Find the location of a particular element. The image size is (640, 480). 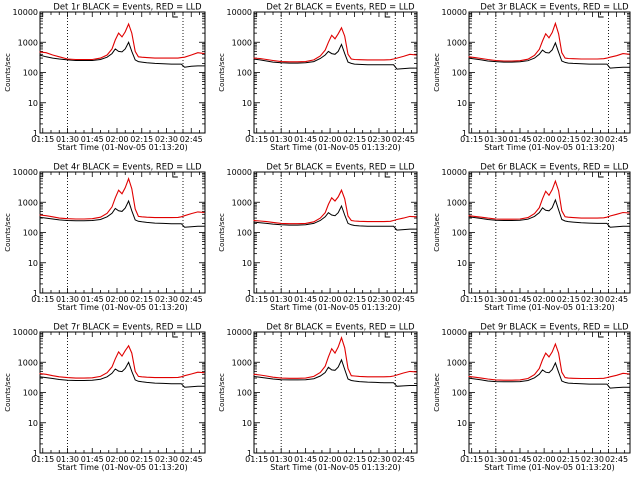

chart-title: Det 9r BLACK = Events, RED = LLD is located at coordinates (554, 327).